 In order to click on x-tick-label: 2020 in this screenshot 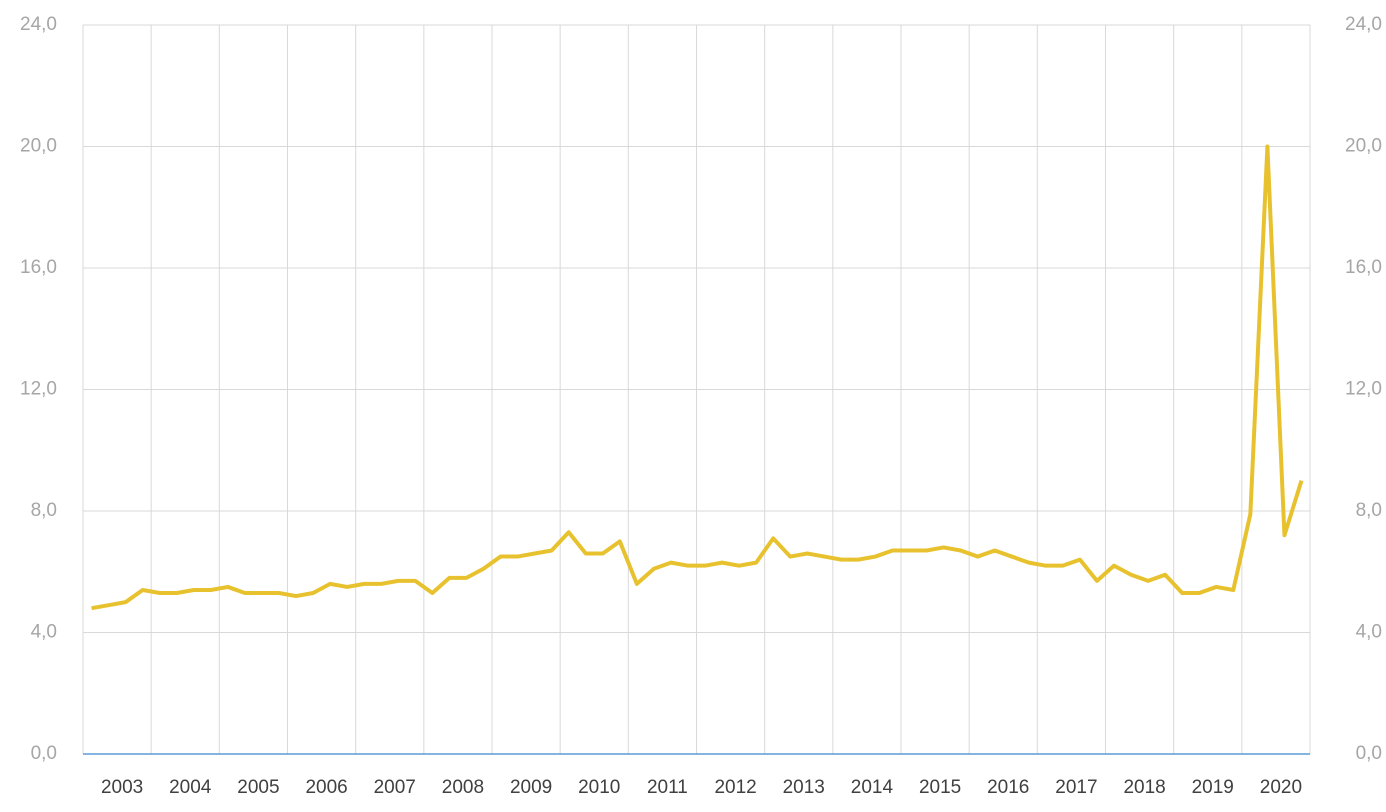, I will do `click(1281, 787)`.